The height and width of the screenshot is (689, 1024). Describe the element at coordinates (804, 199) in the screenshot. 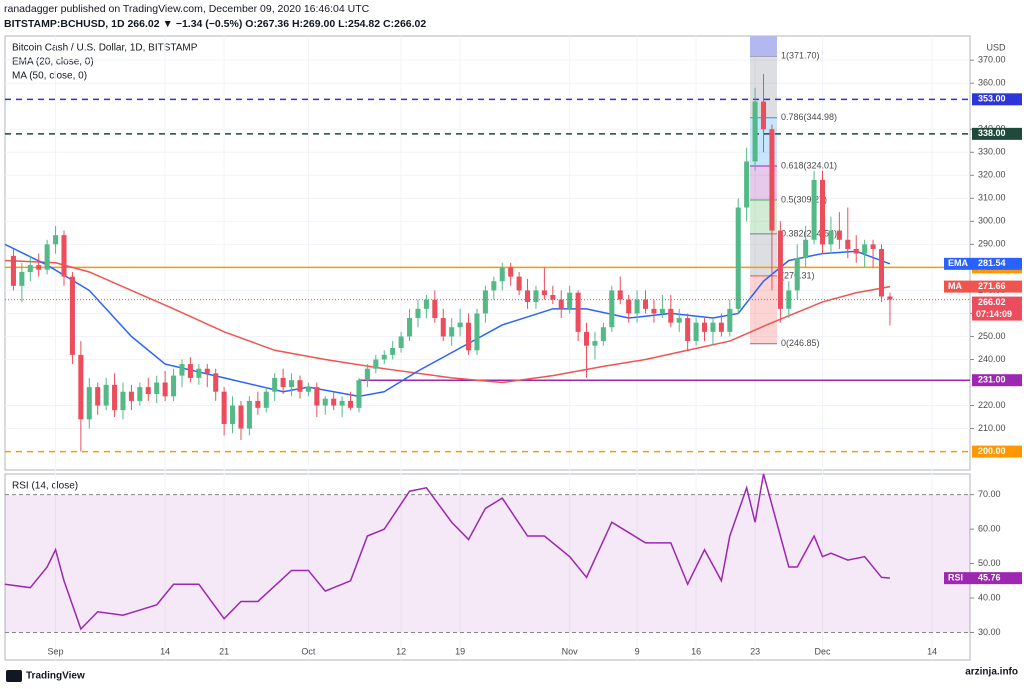

I see `fib-label: 0.5(309.27)` at that location.